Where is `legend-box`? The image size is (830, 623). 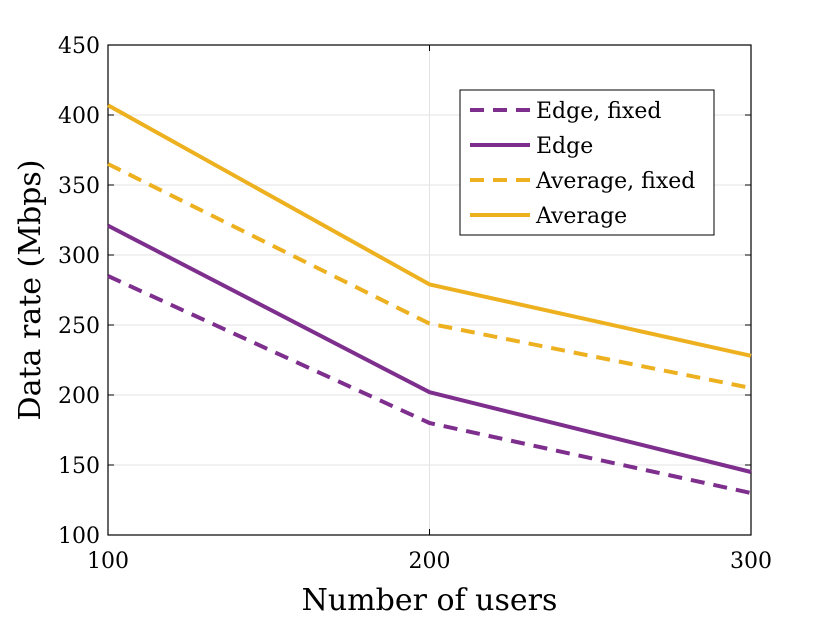
legend-box is located at coordinates (587, 162).